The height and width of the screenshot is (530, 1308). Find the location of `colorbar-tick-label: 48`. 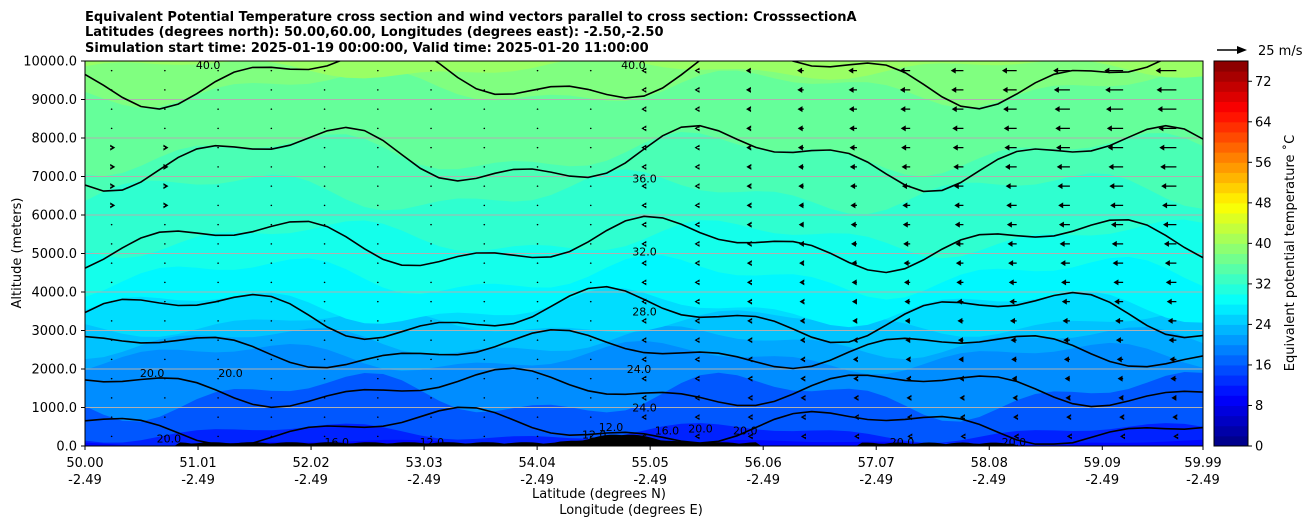

colorbar-tick-label: 48 is located at coordinates (1263, 203).